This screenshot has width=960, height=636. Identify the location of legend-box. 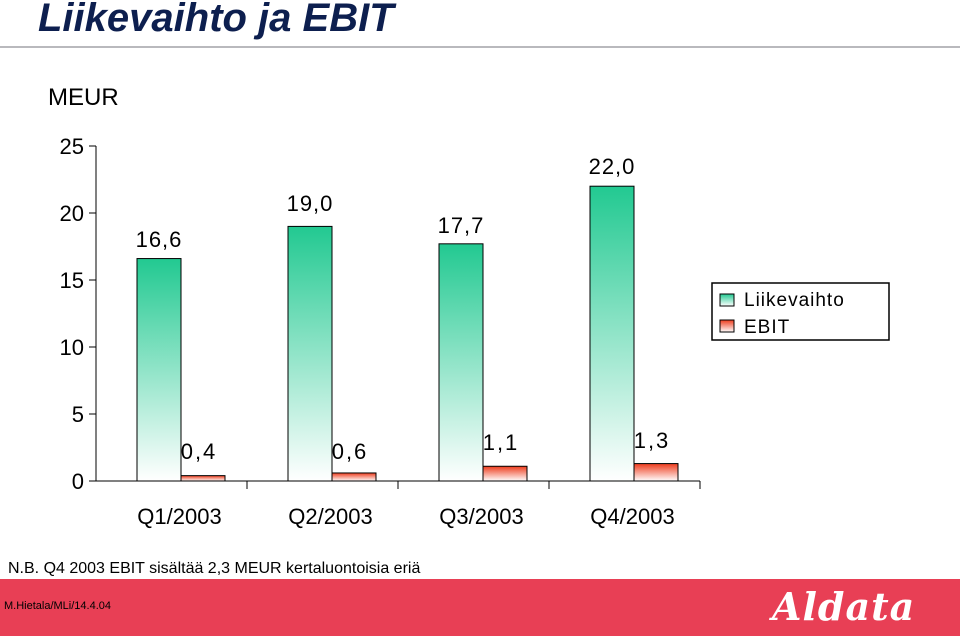
(800, 311).